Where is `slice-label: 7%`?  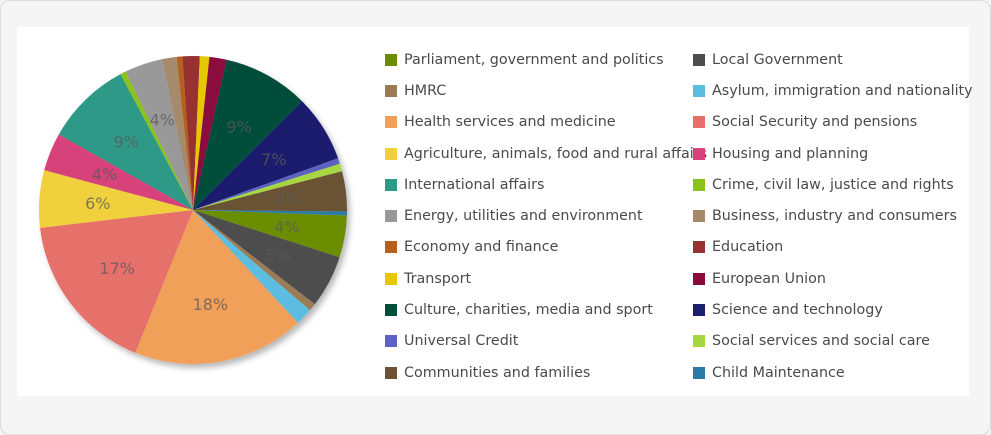 slice-label: 7% is located at coordinates (273, 159).